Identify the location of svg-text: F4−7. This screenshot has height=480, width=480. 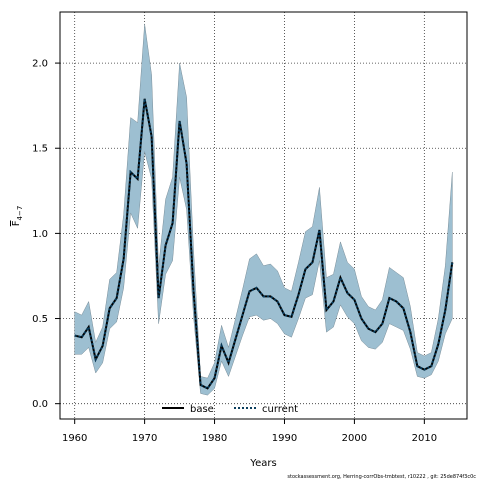
(17, 216).